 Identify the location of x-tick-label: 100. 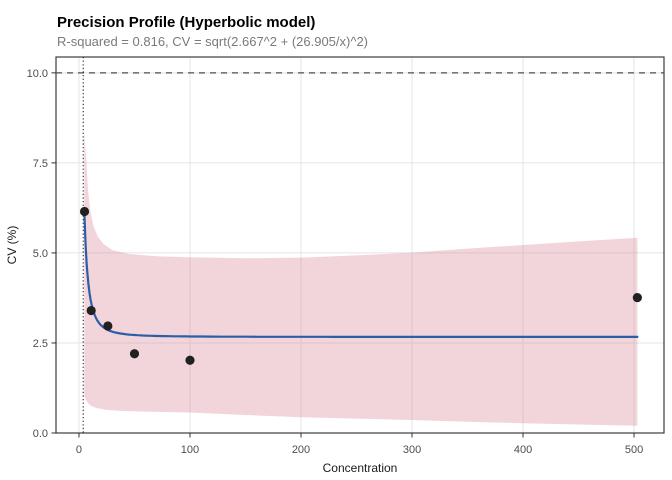
(190, 450).